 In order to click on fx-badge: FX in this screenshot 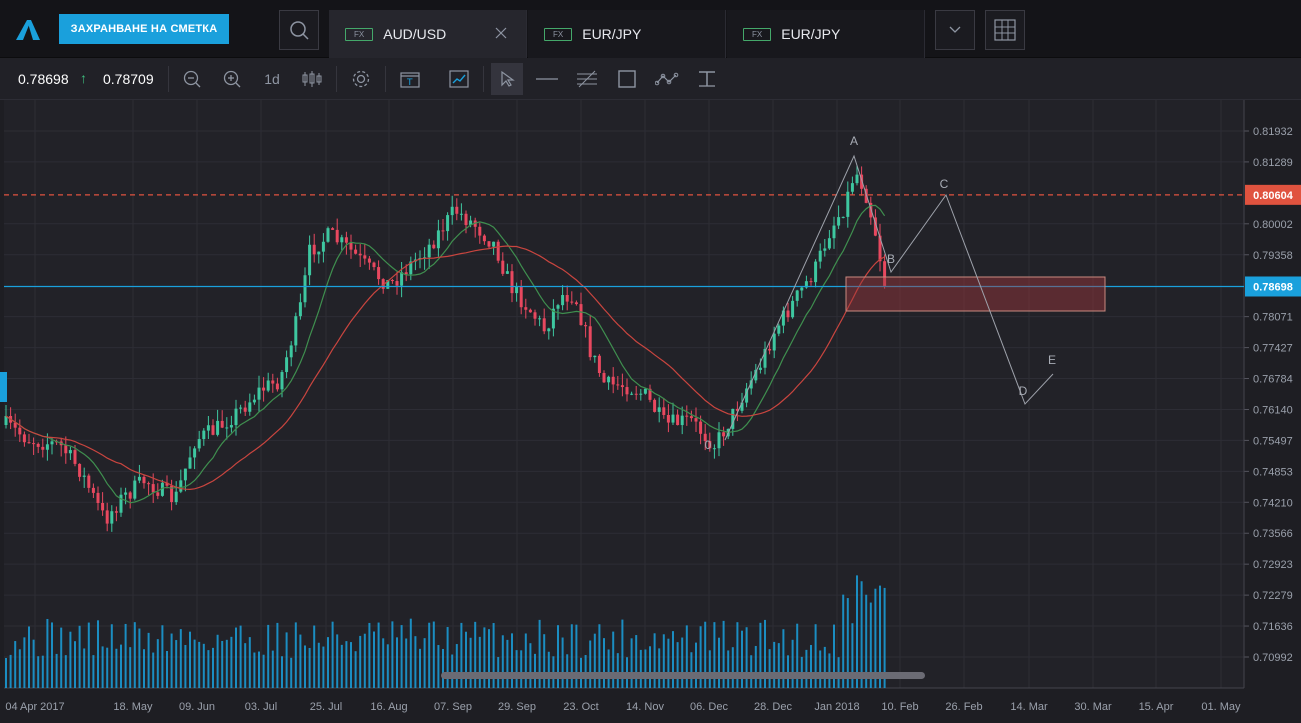, I will do `click(359, 34)`.